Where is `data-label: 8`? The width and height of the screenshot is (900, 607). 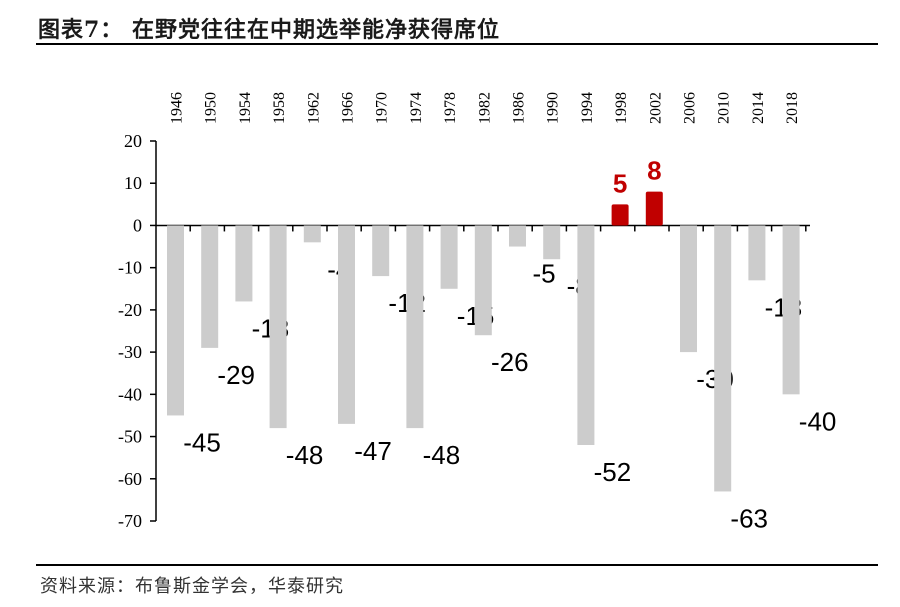
data-label: 8 is located at coordinates (654, 171).